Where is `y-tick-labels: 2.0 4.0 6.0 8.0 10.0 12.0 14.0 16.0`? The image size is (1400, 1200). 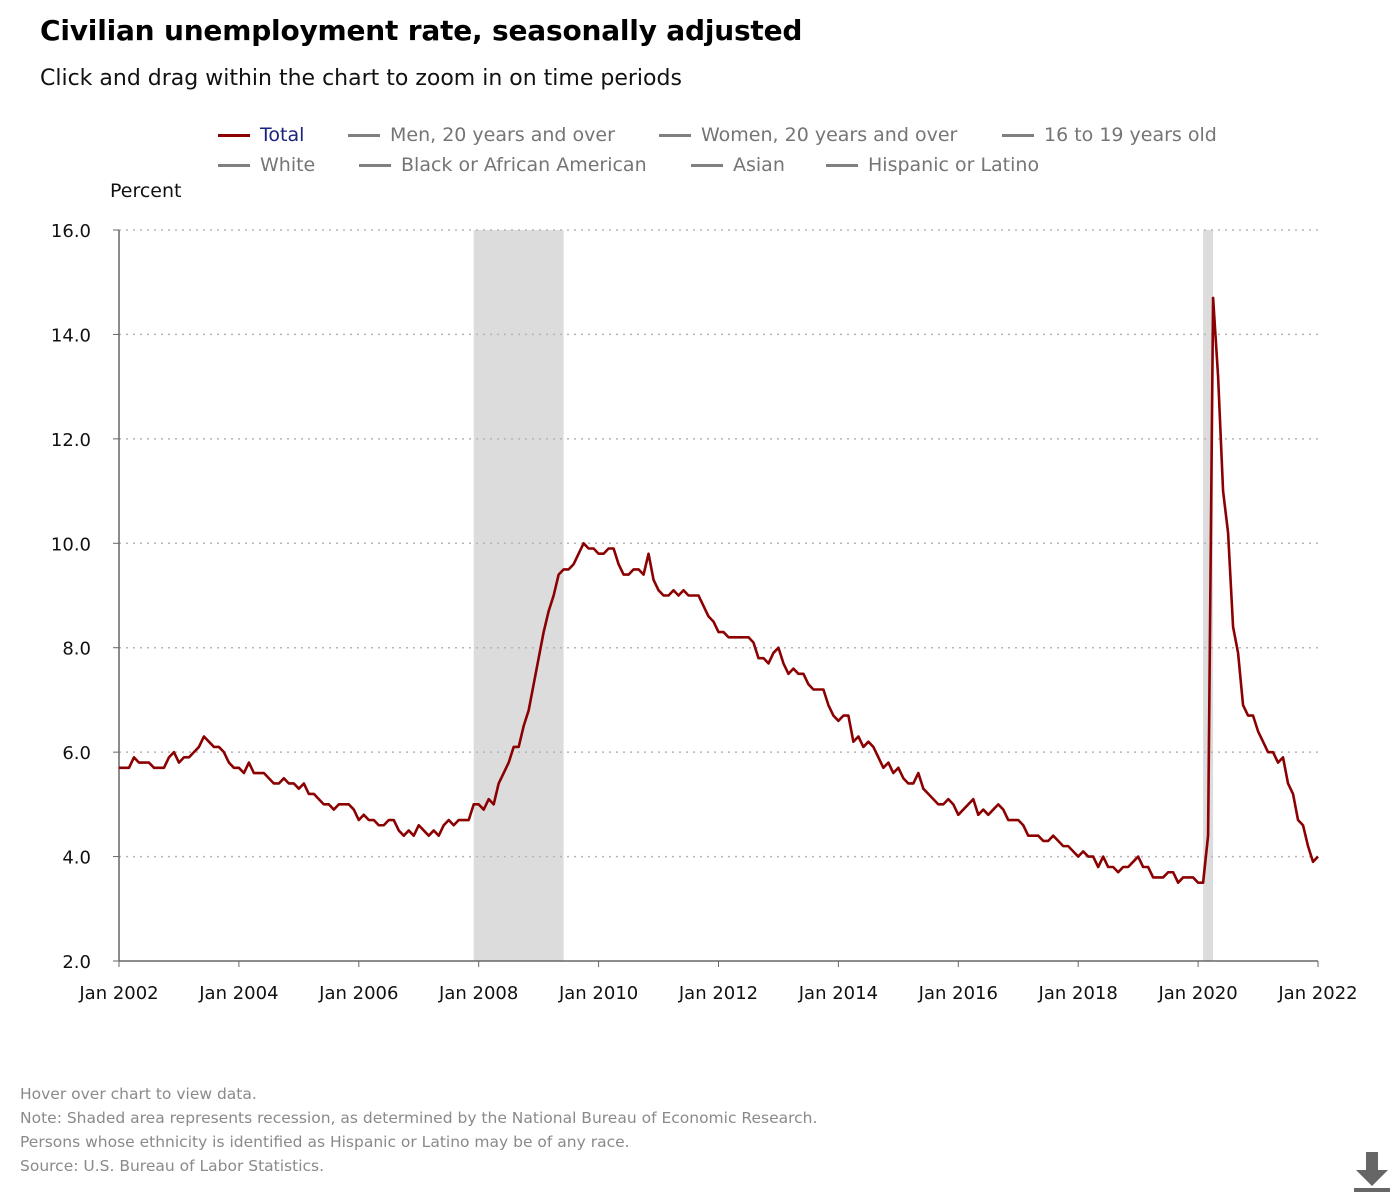
y-tick-labels: 2.0 4.0 6.0 8.0 10.0 12.0 14.0 16.0 is located at coordinates (71, 597).